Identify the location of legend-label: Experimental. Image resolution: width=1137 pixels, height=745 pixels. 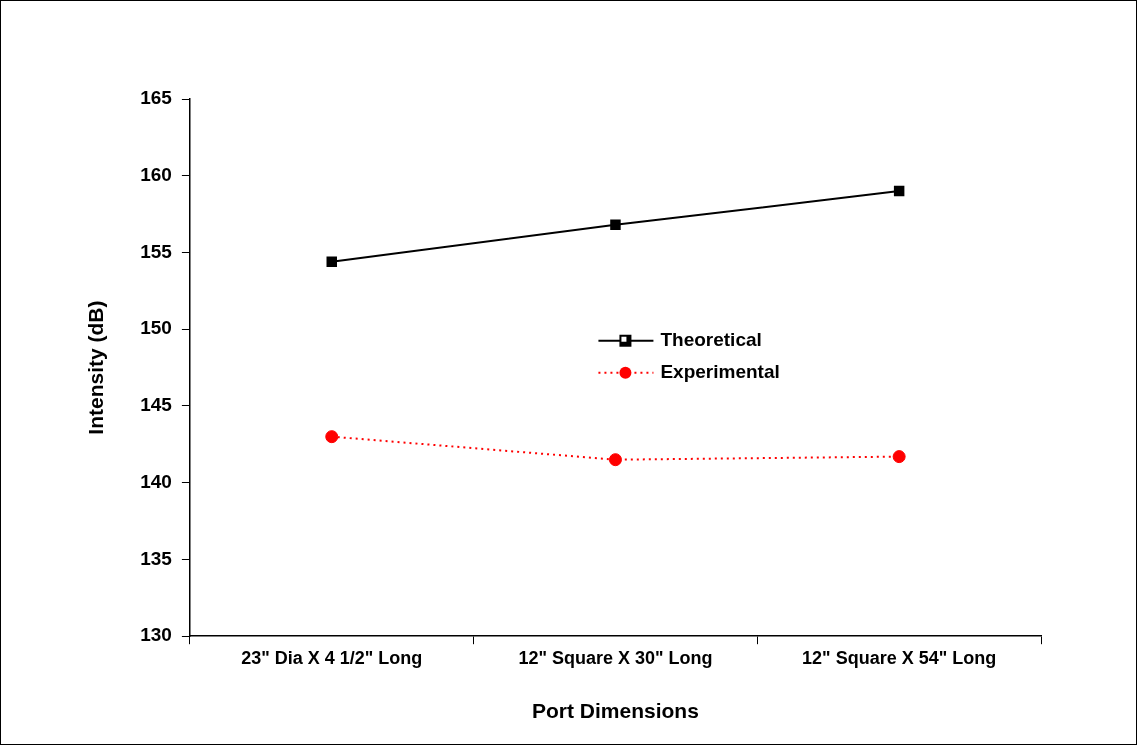
(720, 371).